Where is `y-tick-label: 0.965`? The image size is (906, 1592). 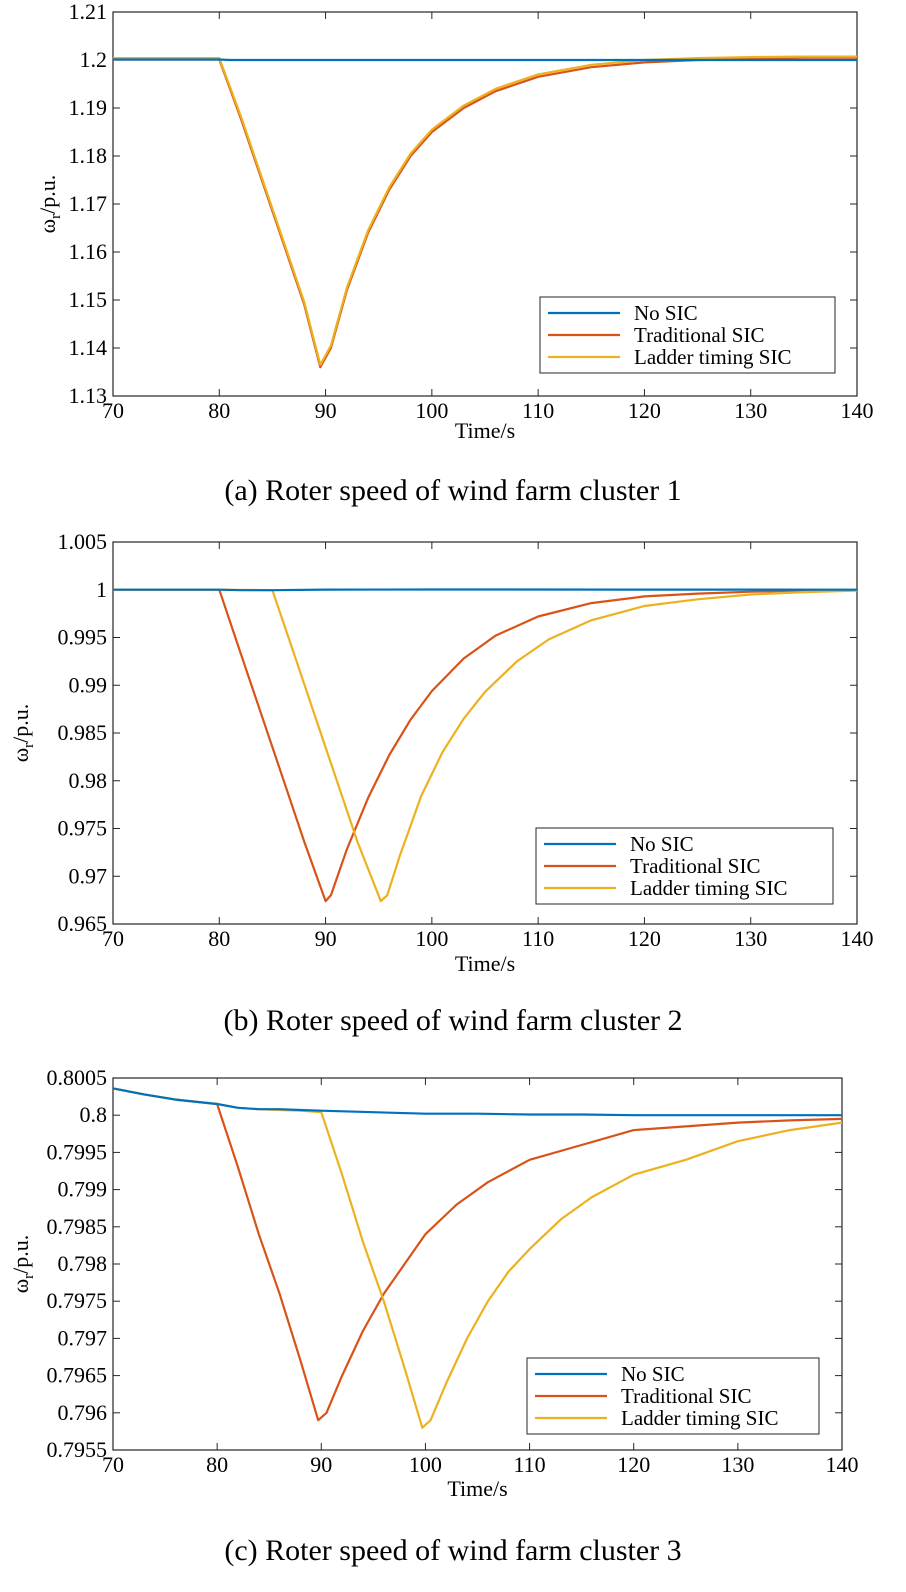
y-tick-label: 0.965 is located at coordinates (83, 923).